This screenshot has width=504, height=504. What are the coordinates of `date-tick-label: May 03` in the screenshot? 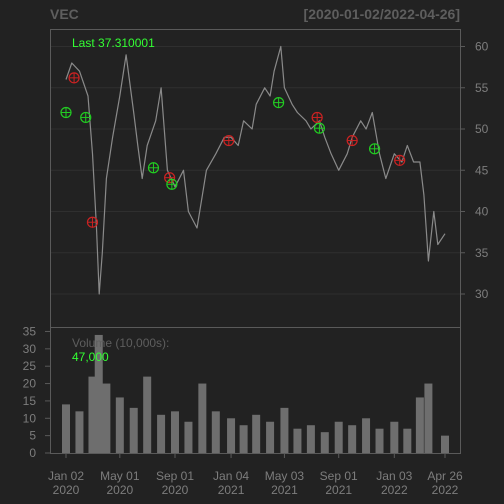 It's located at (285, 476).